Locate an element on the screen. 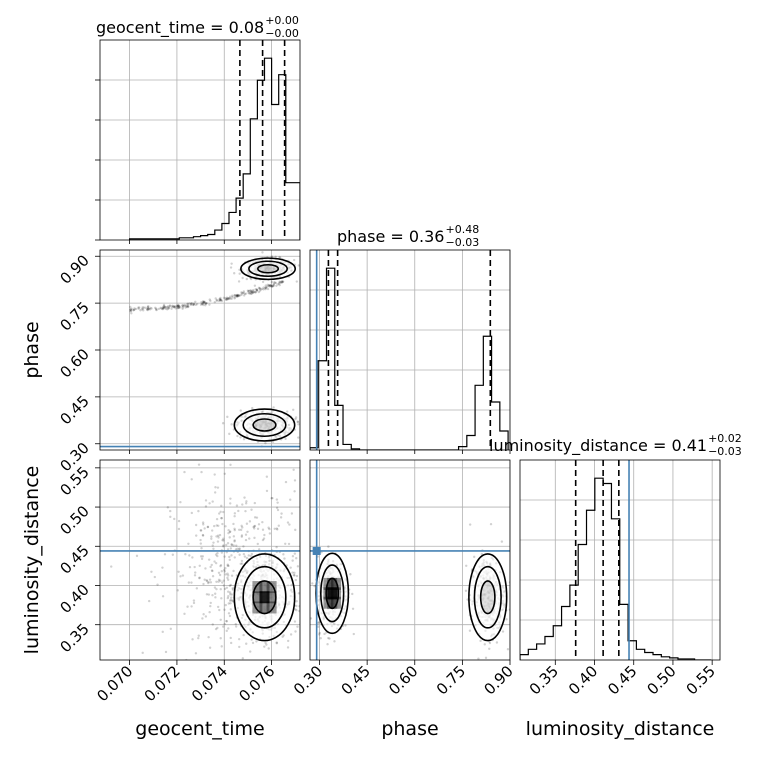  y-axis-label-luminosity-distance: luminosity_distance is located at coordinates (32, 560).